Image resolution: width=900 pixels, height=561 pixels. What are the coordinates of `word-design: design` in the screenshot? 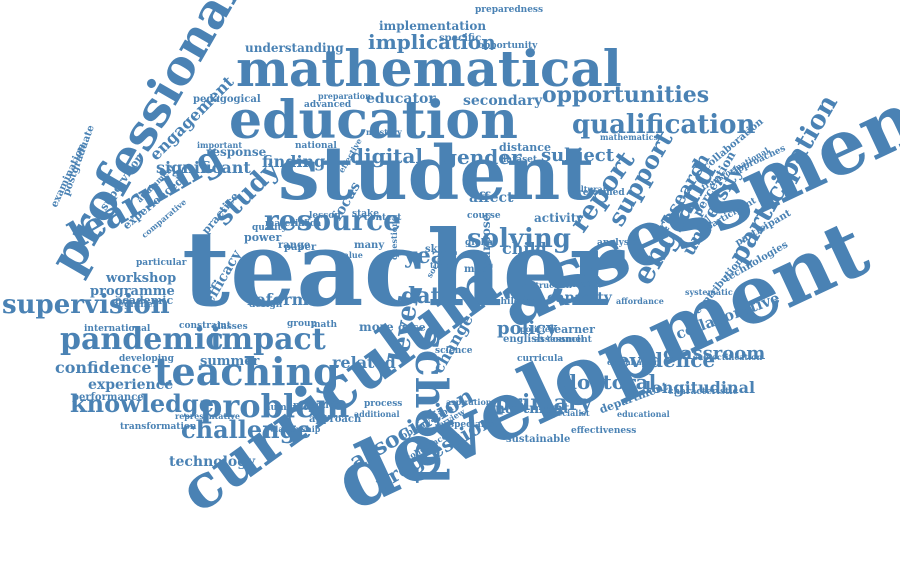 It's located at (266, 305).